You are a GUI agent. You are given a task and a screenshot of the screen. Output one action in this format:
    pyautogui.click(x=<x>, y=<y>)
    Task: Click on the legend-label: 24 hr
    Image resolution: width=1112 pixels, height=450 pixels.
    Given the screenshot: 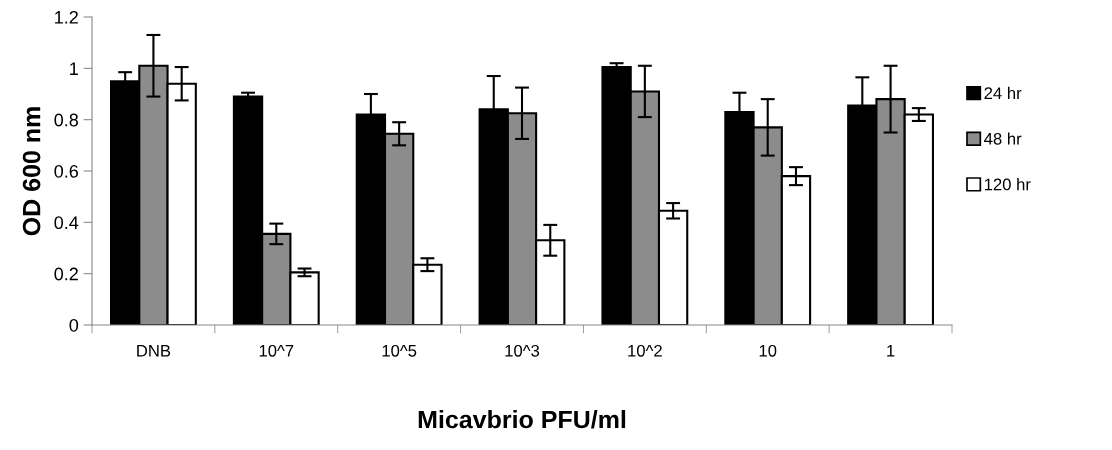 What is the action you would take?
    pyautogui.click(x=1003, y=92)
    